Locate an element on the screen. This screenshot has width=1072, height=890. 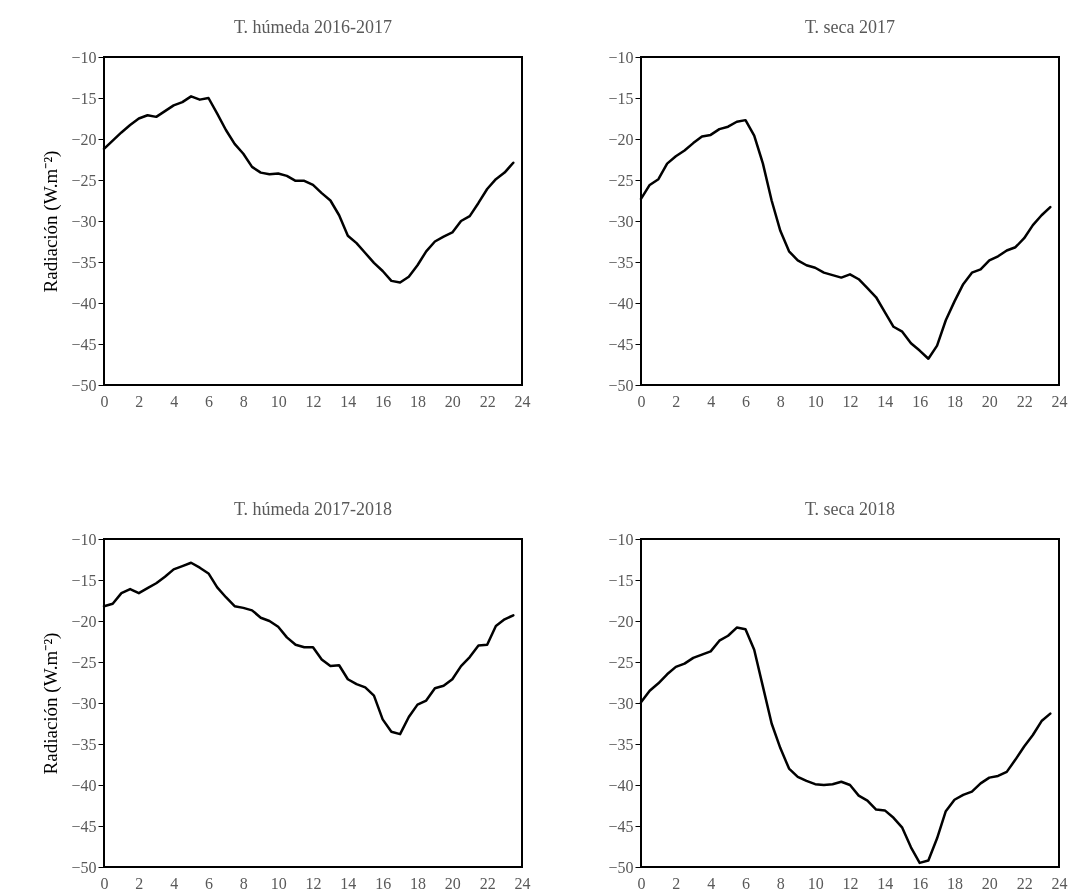
chart-title: T. húmeda 2017-2018 is located at coordinates (313, 509).